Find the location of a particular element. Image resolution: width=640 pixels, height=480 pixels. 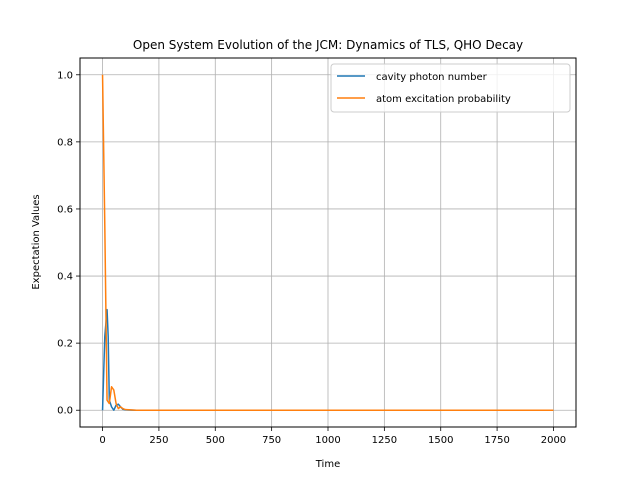

y-tick-label: 0.0 is located at coordinates (65, 411).